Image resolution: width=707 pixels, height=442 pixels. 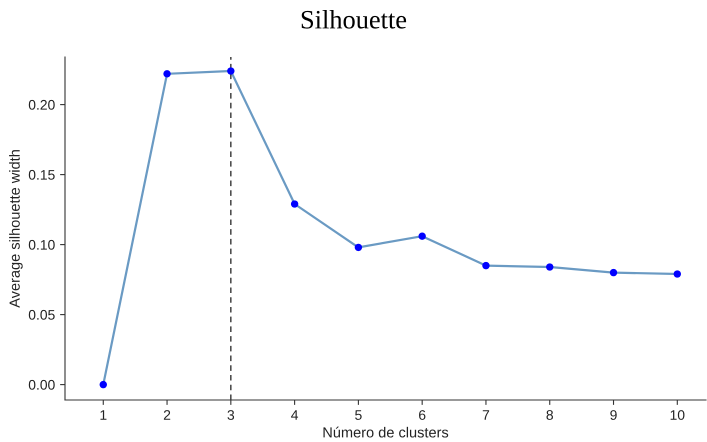 I want to click on x-tick-label: 4, so click(x=294, y=415).